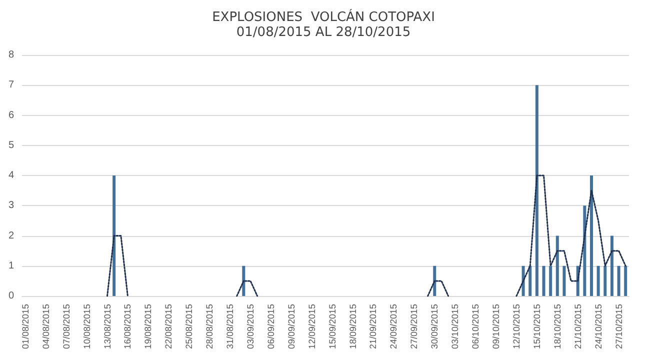  I want to click on x-tick-label: 03/09/2015, so click(250, 327).